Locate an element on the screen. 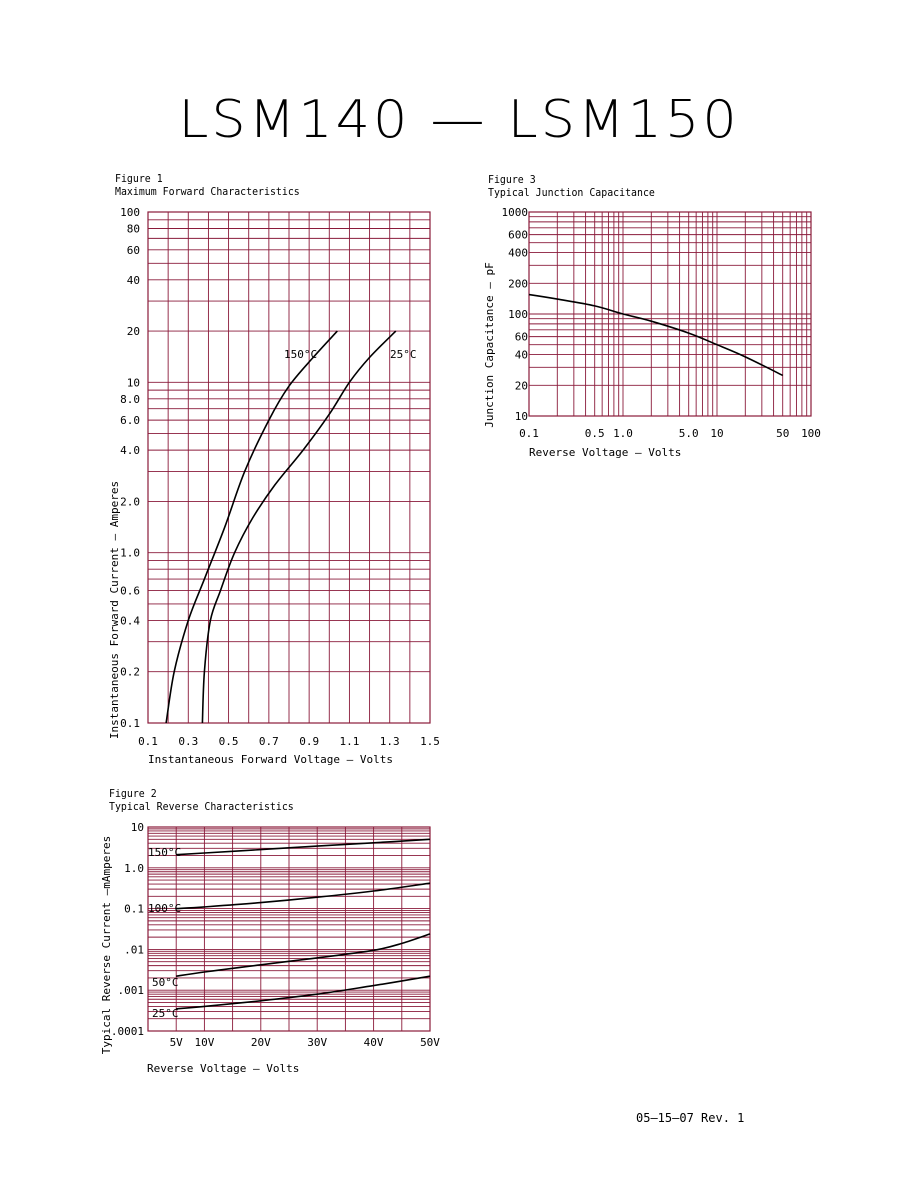 The width and height of the screenshot is (918, 1188). fig3-y-tick-label: 20 is located at coordinates (521, 385).